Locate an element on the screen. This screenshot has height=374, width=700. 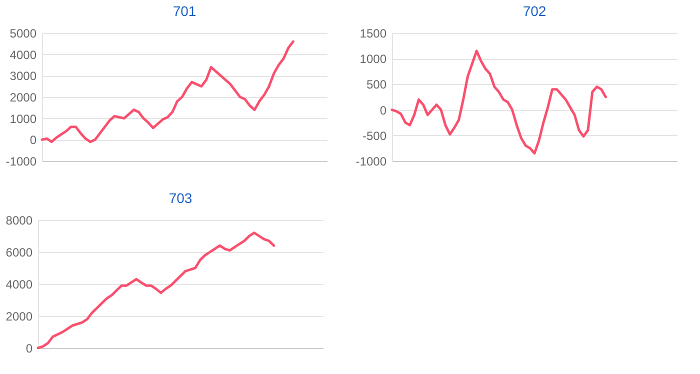
y-tick-label: 1500 is located at coordinates (373, 33).